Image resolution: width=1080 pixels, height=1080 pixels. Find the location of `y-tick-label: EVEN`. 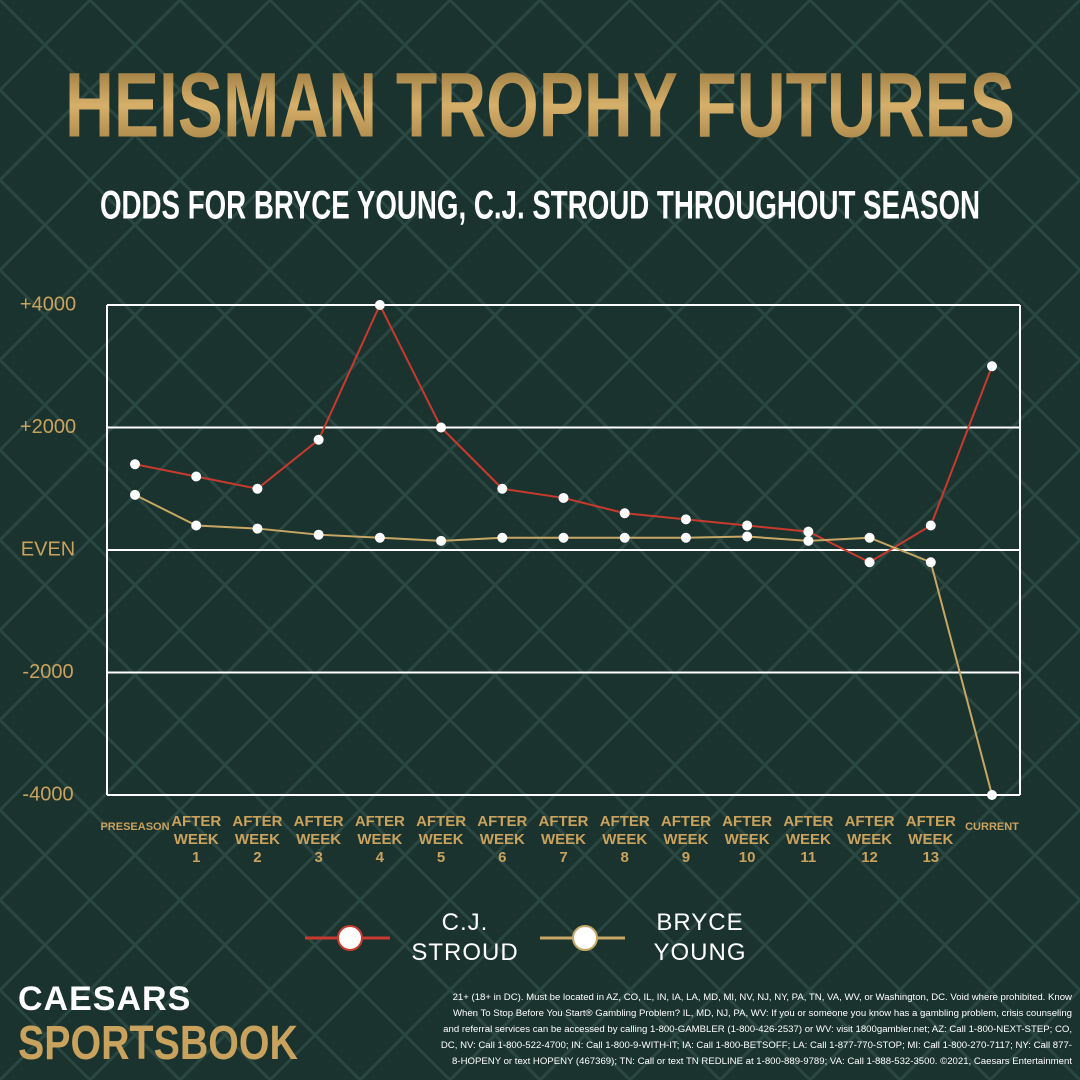

y-tick-label: EVEN is located at coordinates (48, 549).